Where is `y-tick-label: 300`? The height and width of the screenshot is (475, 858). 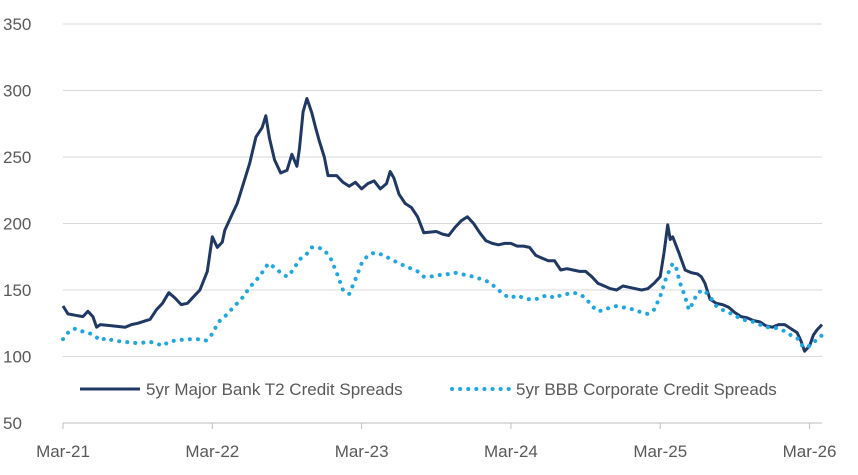 y-tick-label: 300 is located at coordinates (17, 91).